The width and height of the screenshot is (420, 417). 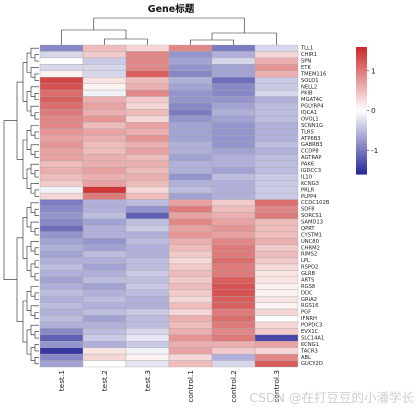 What do you see at coordinates (311, 235) in the screenshot?
I see `gene-label: CYSTM1` at bounding box center [311, 235].